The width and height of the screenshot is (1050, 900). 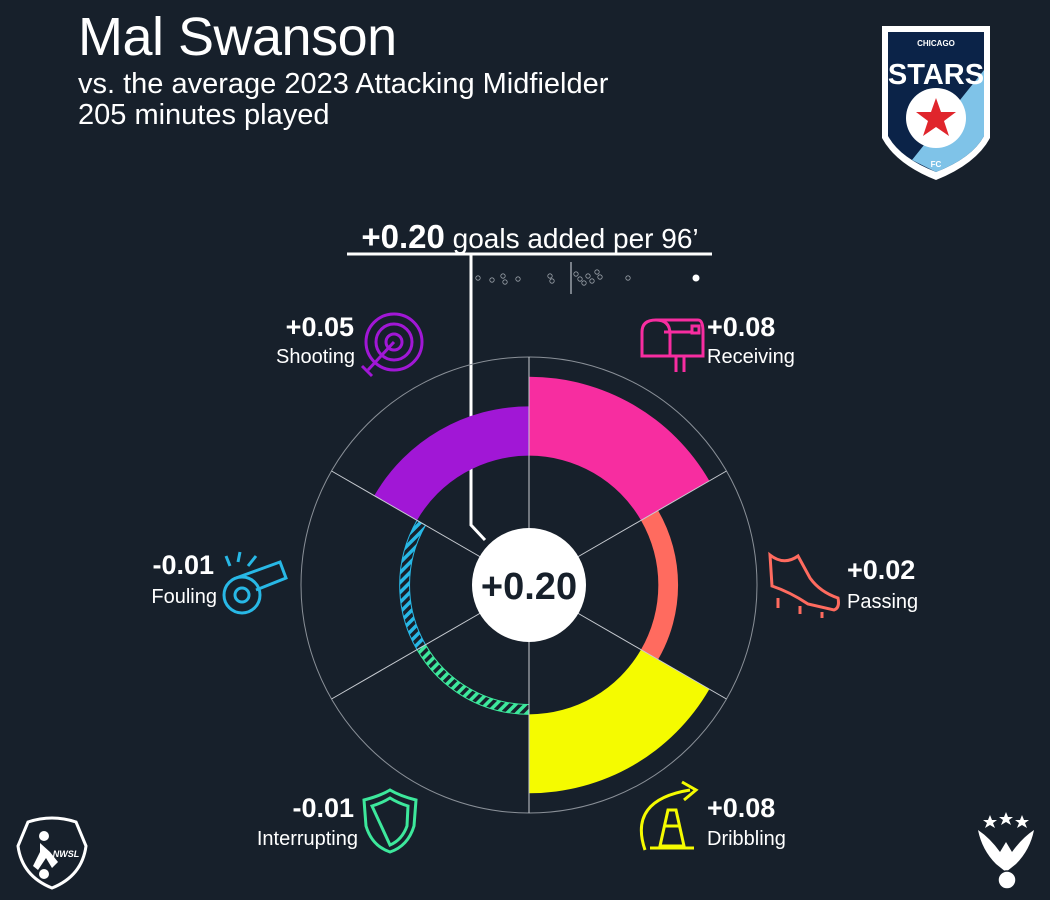 I want to click on shooting-label: Shooting, so click(x=315, y=357).